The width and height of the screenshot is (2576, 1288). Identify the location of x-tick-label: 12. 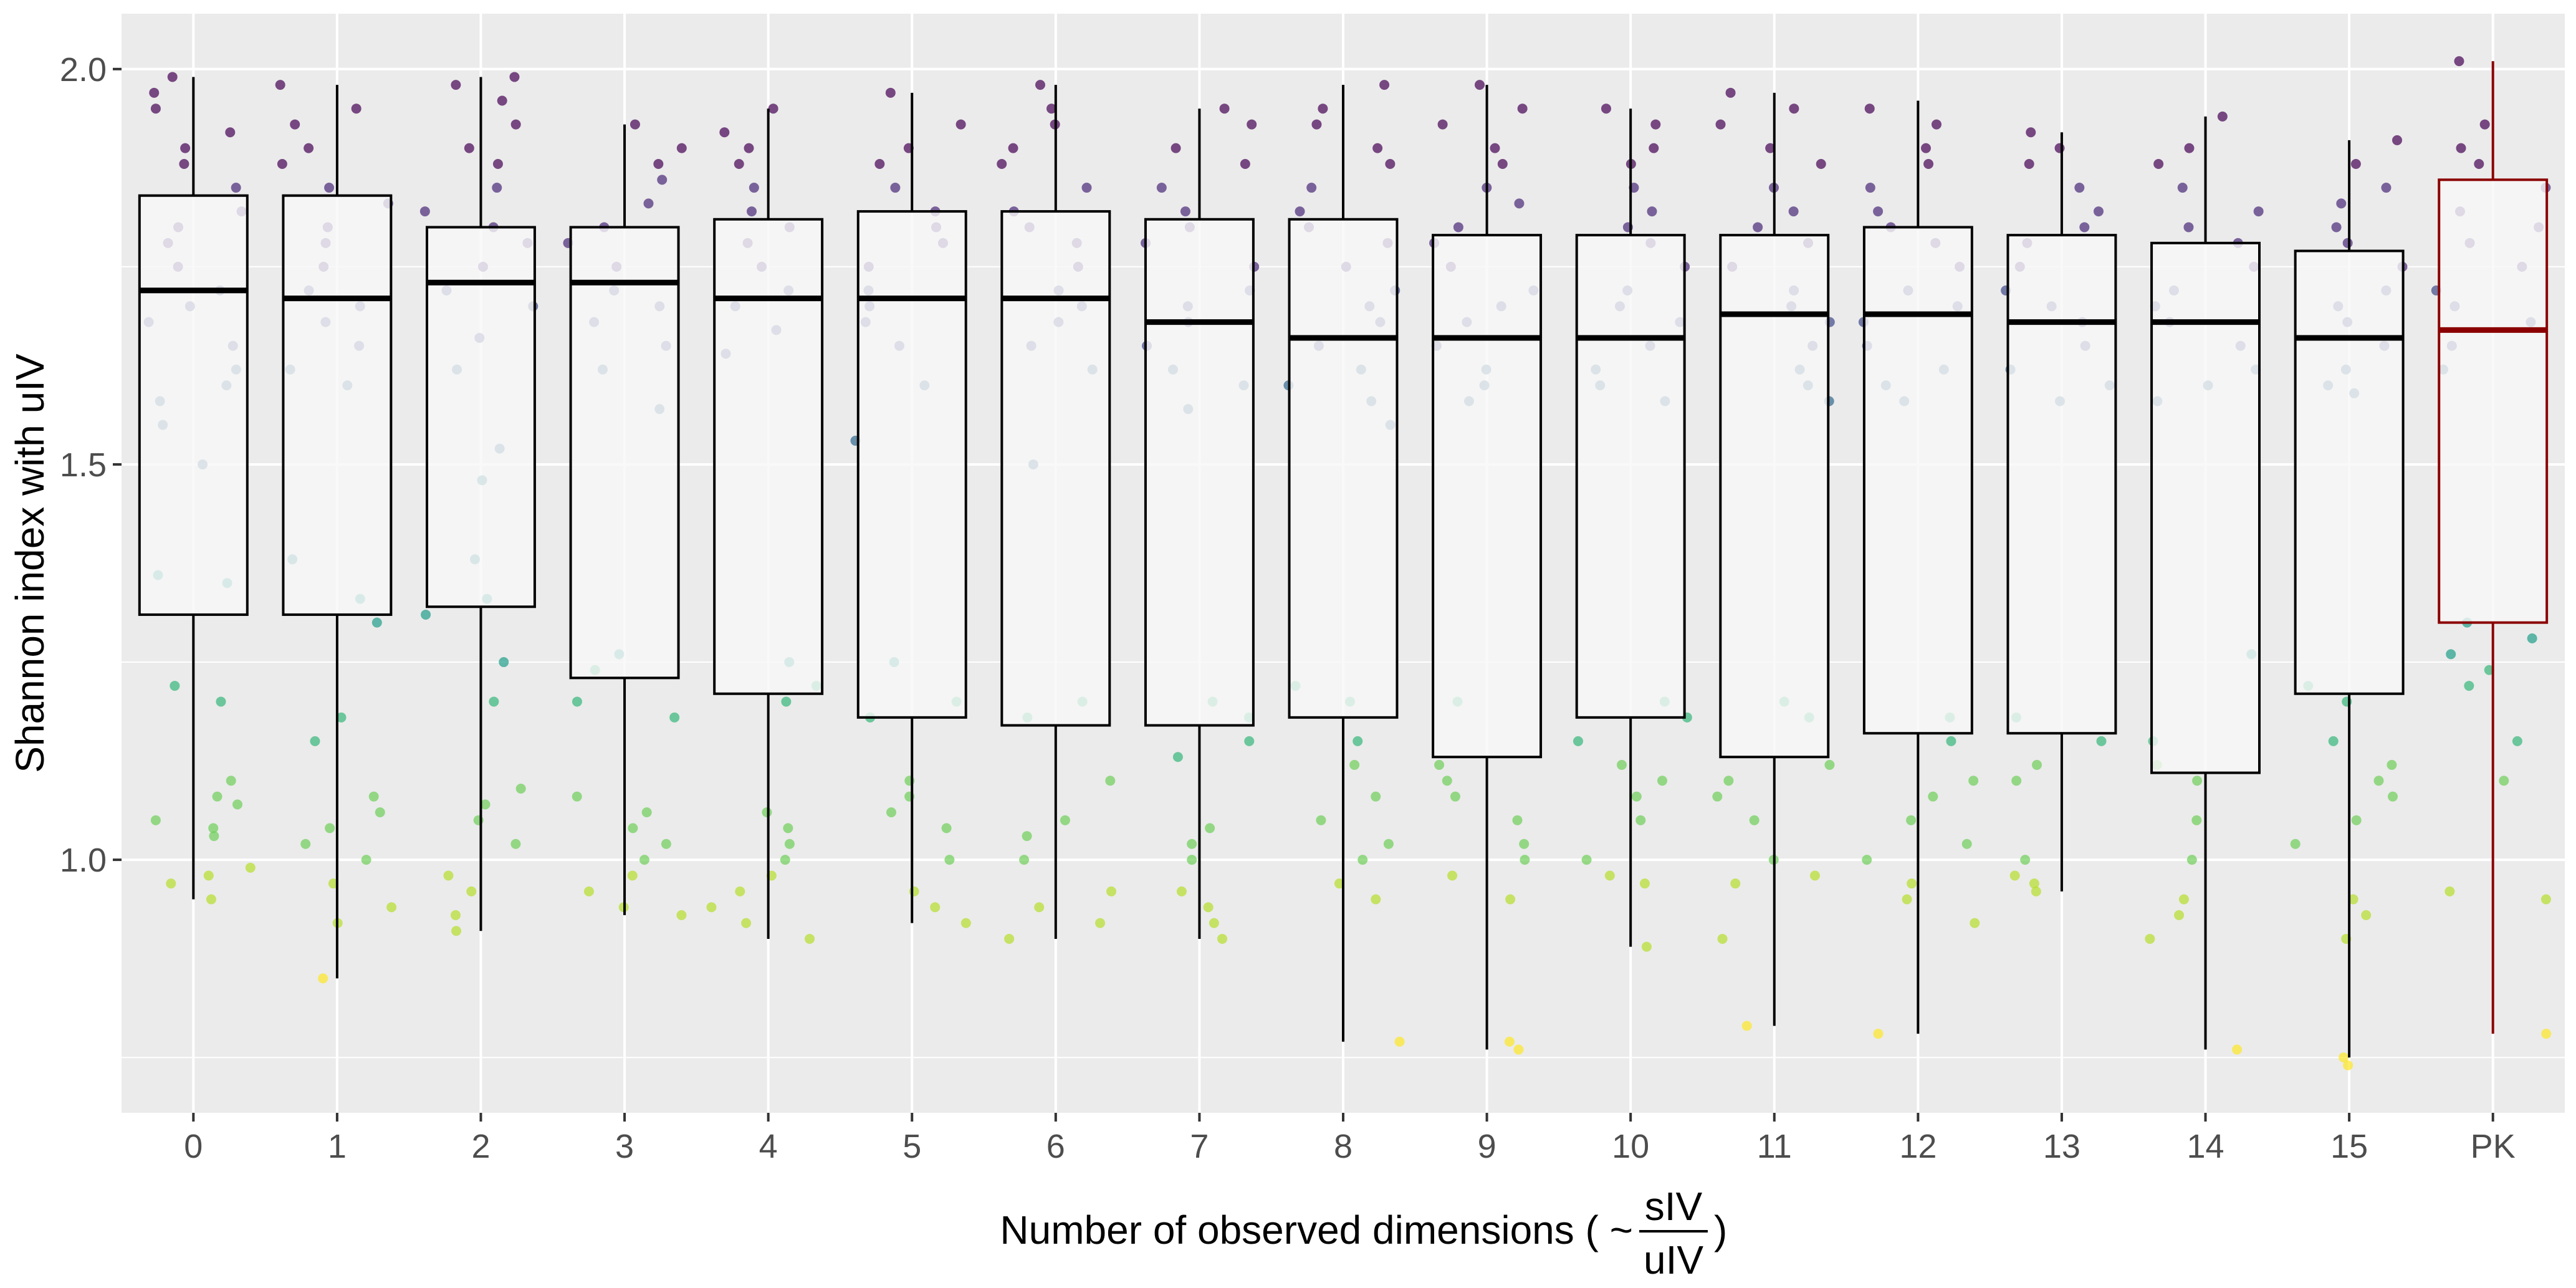
(1918, 1146).